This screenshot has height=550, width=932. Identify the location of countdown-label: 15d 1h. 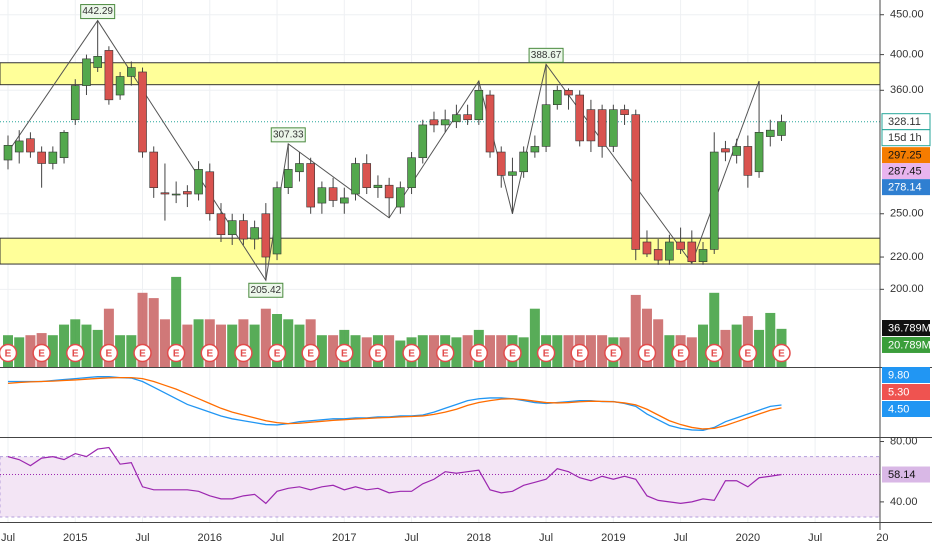
(905, 138).